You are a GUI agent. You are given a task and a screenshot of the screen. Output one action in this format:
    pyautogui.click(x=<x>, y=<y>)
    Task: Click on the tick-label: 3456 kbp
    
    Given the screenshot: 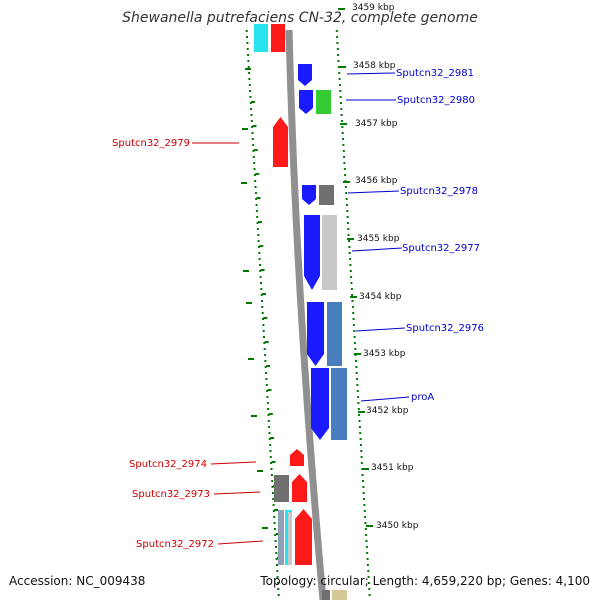 What is the action you would take?
    pyautogui.click(x=376, y=181)
    